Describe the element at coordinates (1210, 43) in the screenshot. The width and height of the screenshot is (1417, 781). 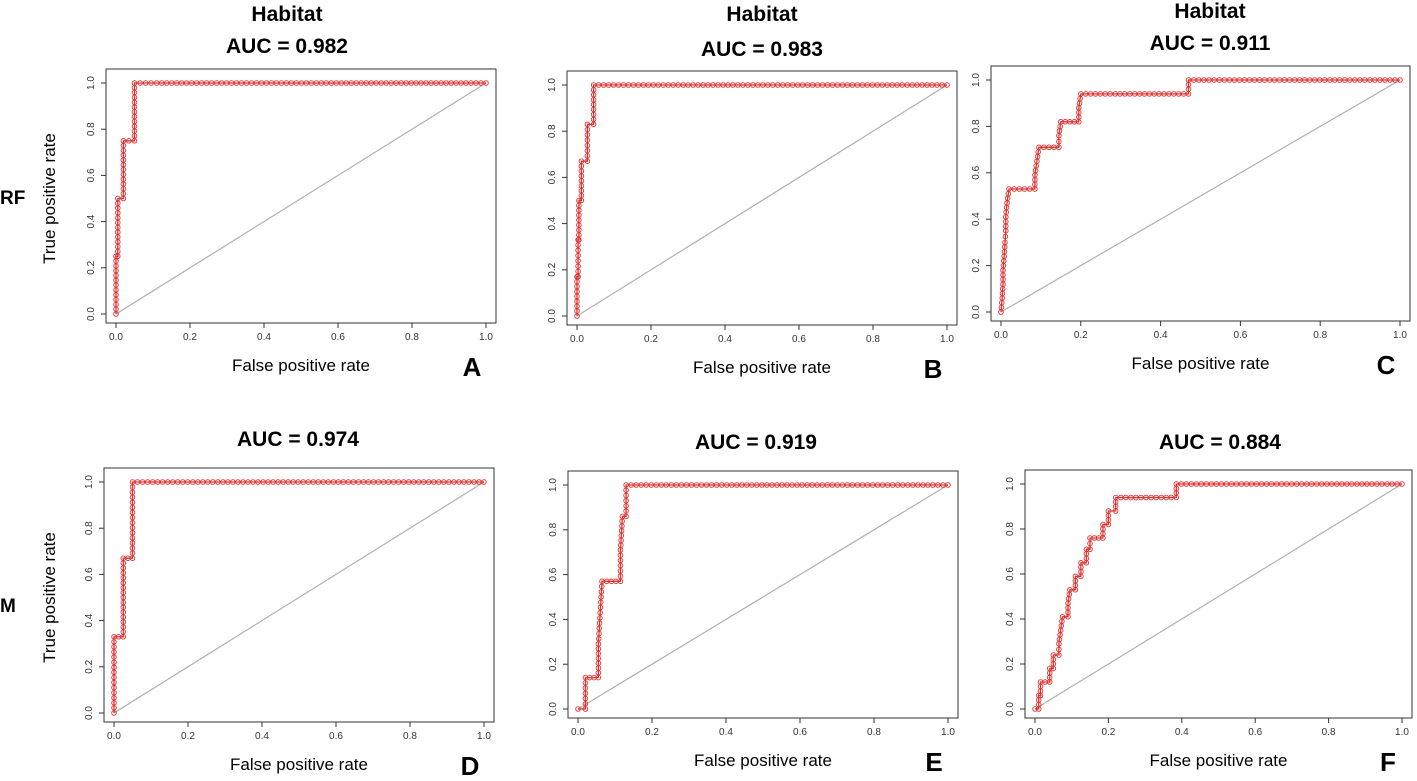
I see `chart-auc-c: AUC = 0.911` at that location.